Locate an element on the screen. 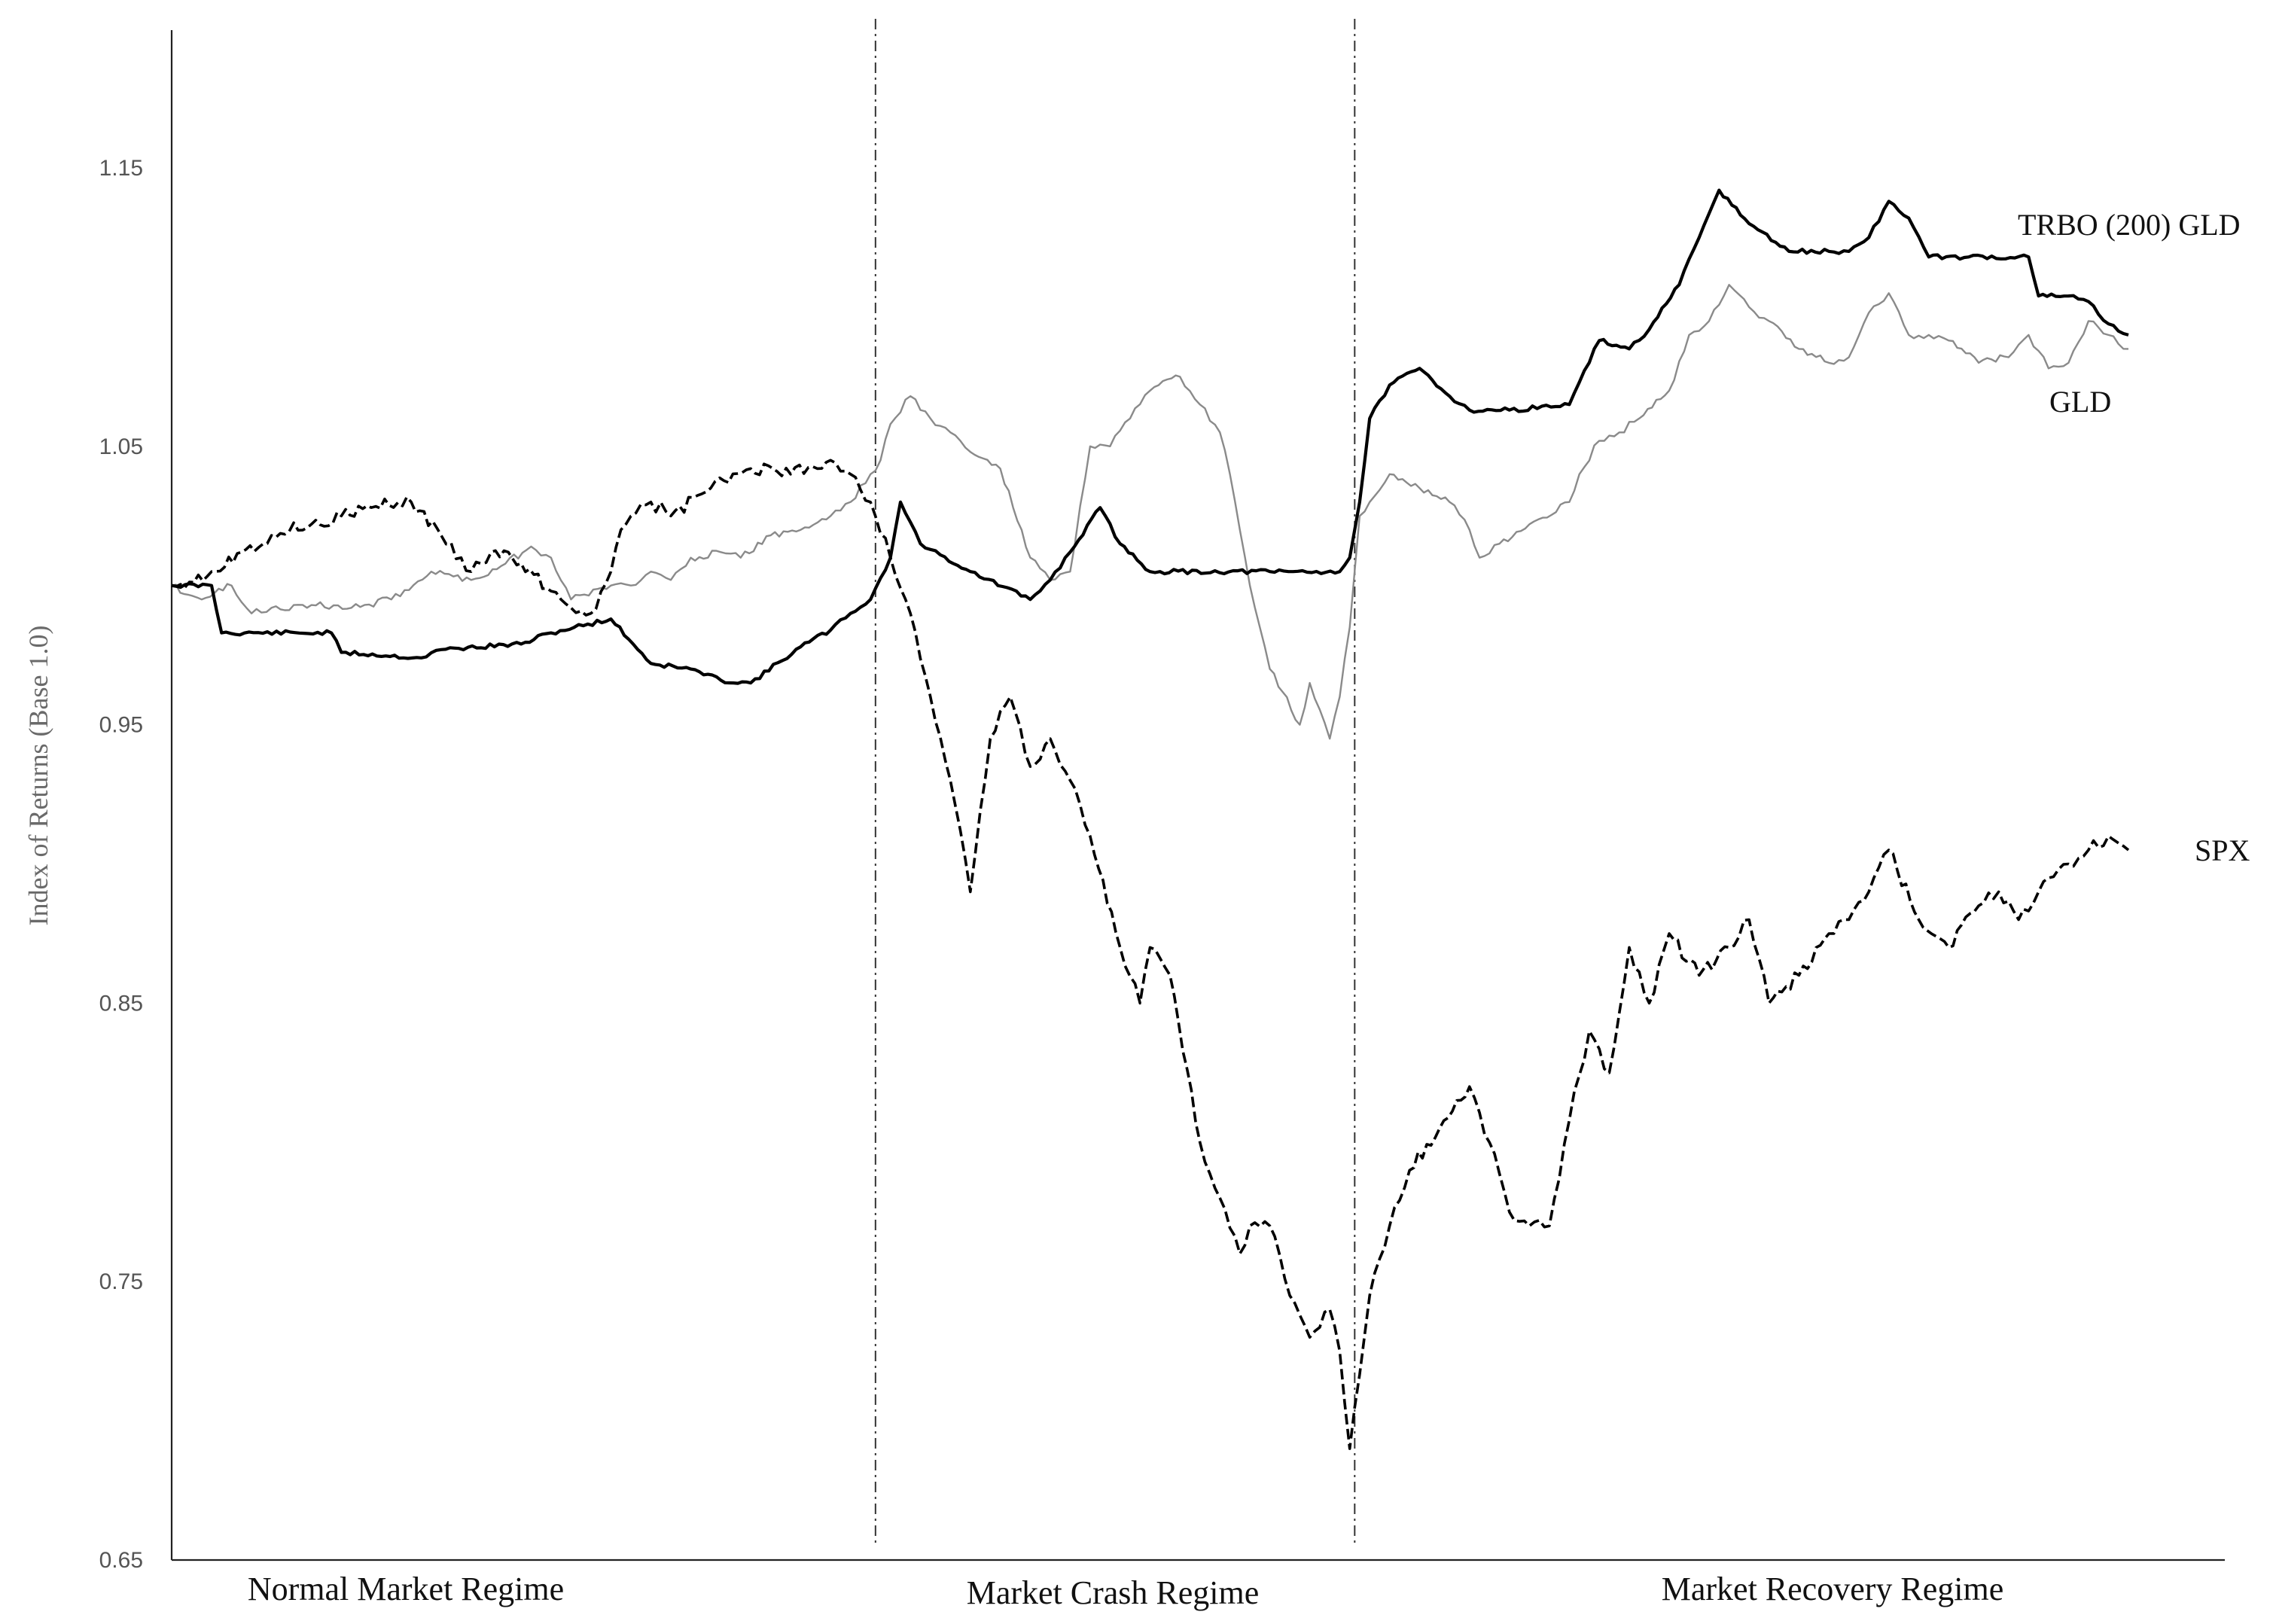 This screenshot has height=1624, width=2273. series-label-gld: GLD is located at coordinates (2080, 402).